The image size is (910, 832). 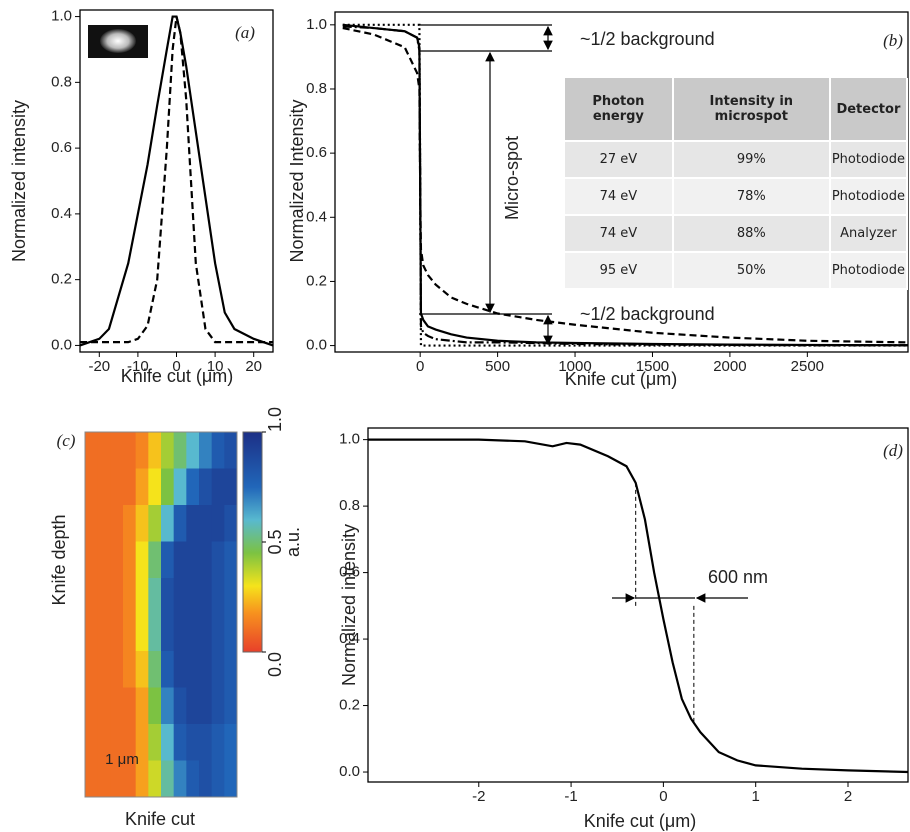 I want to click on y-tick-label: 1.0, so click(x=349, y=439).